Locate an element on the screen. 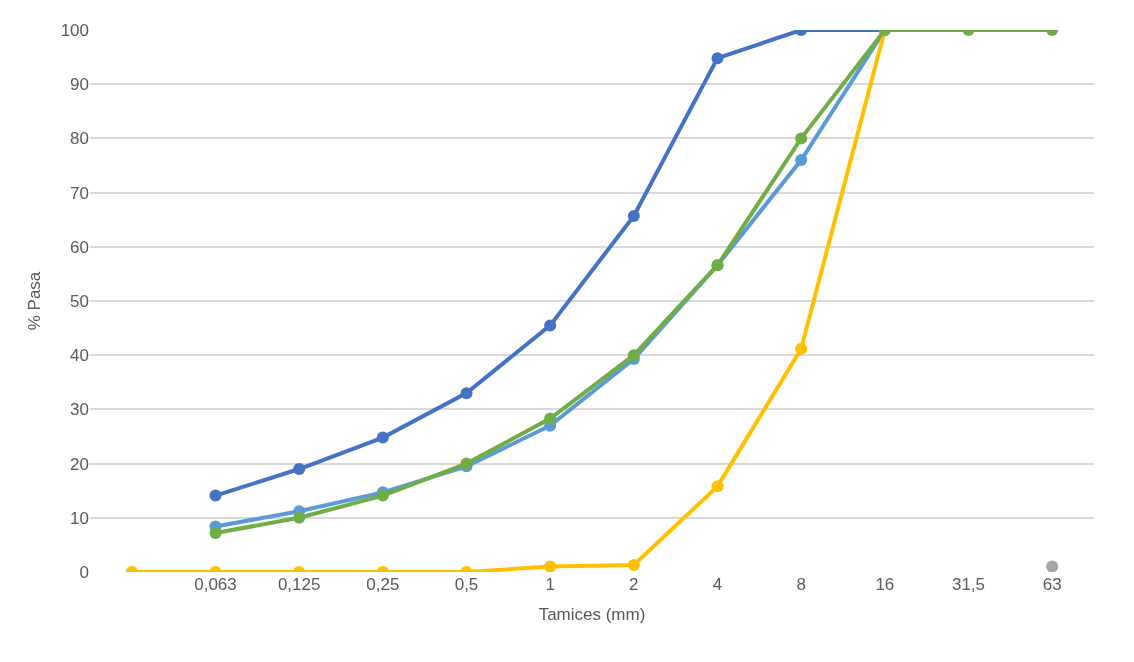 This screenshot has width=1134, height=662. y-tick-label: 0 is located at coordinates (84, 572).